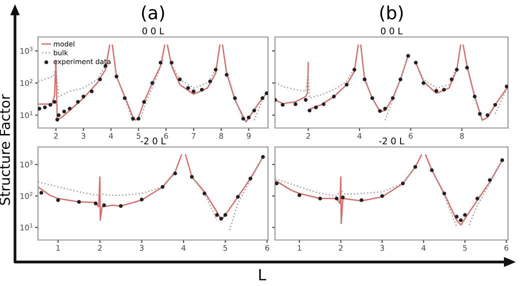 This screenshot has width=520, height=286. I want to click on x-axis-title: L, so click(262, 274).